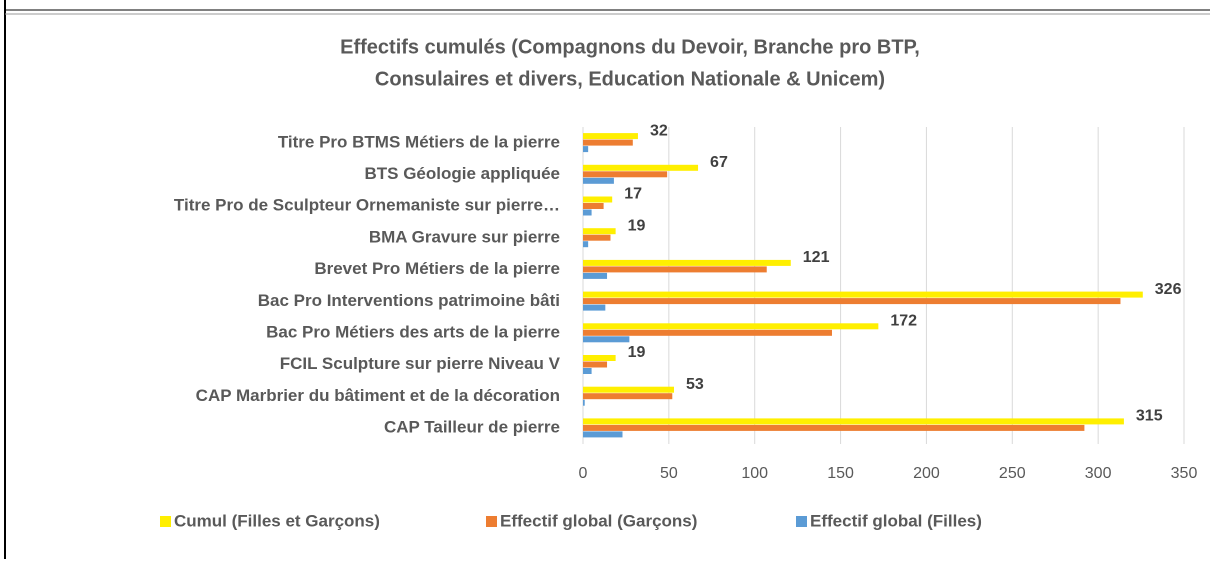 The height and width of the screenshot is (564, 1210). What do you see at coordinates (419, 141) in the screenshot?
I see `y-tick-label: Titre Pro BTMS Métiers de la pierre` at bounding box center [419, 141].